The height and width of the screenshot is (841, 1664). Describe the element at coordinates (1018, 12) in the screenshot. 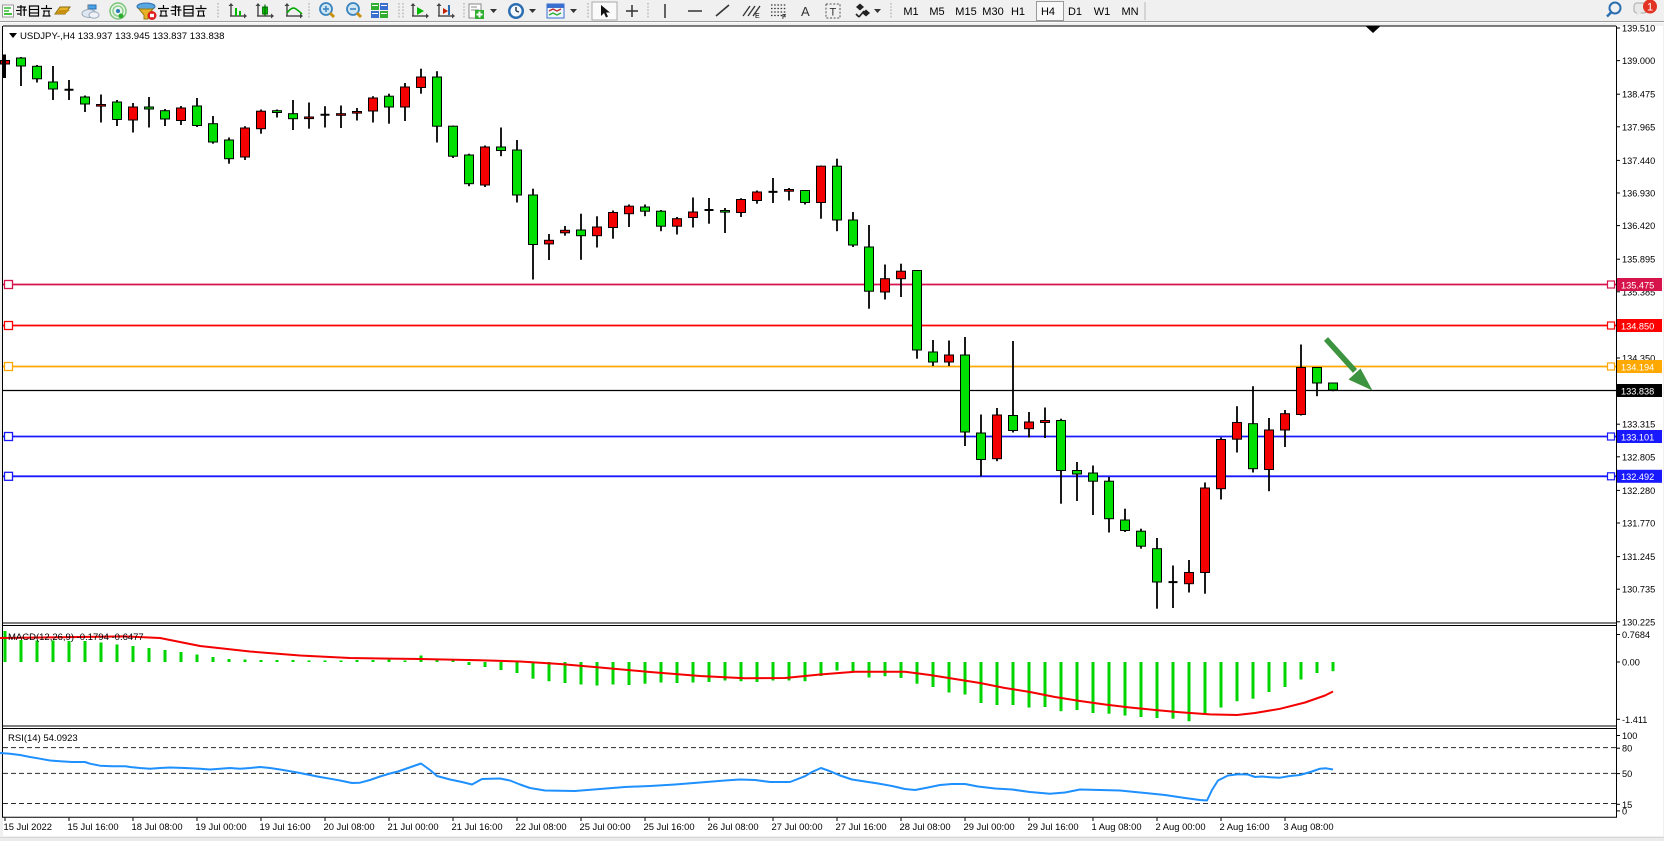

I see `svg-text: H1` at that location.